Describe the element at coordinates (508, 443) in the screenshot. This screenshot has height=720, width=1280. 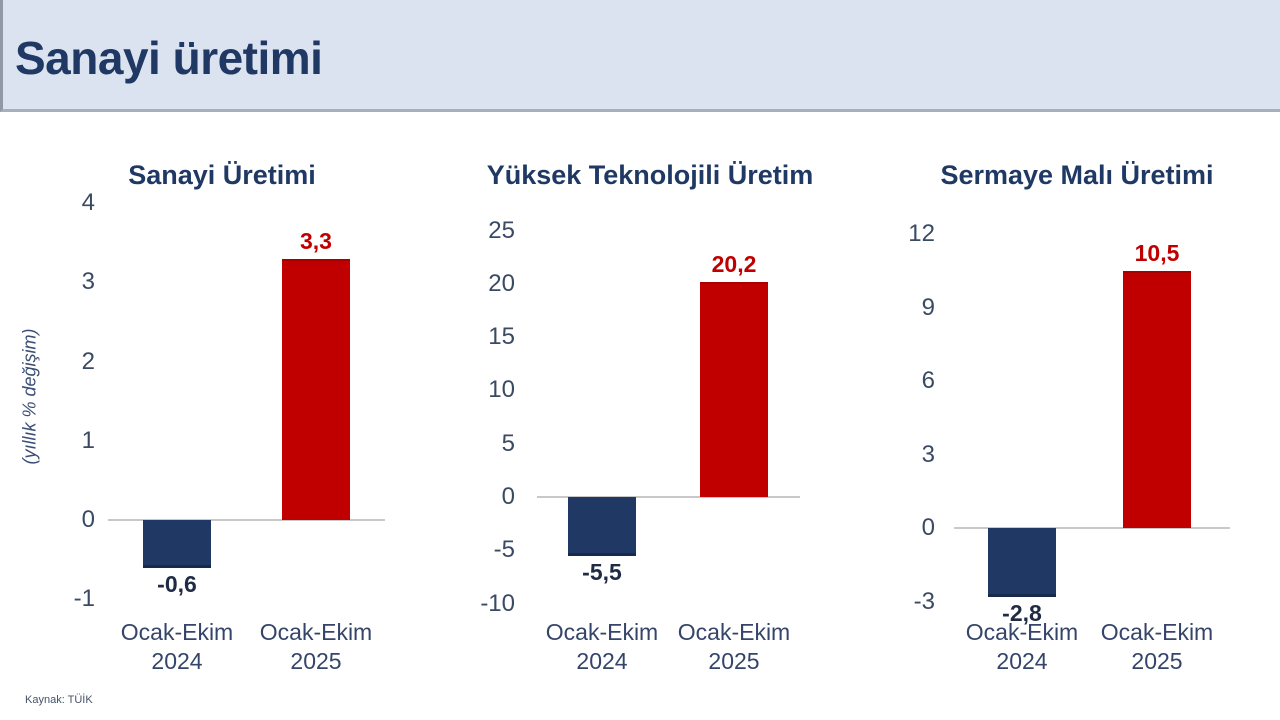
I see `y-tick-label: 5` at that location.